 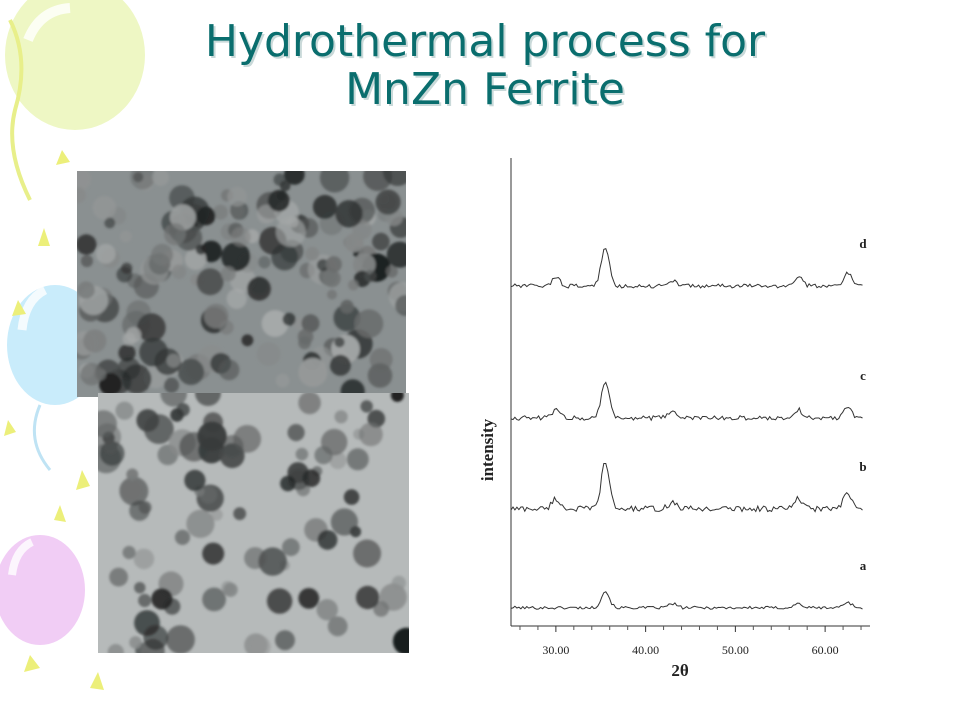 I want to click on balloon-yellow-icon, so click(x=75, y=100).